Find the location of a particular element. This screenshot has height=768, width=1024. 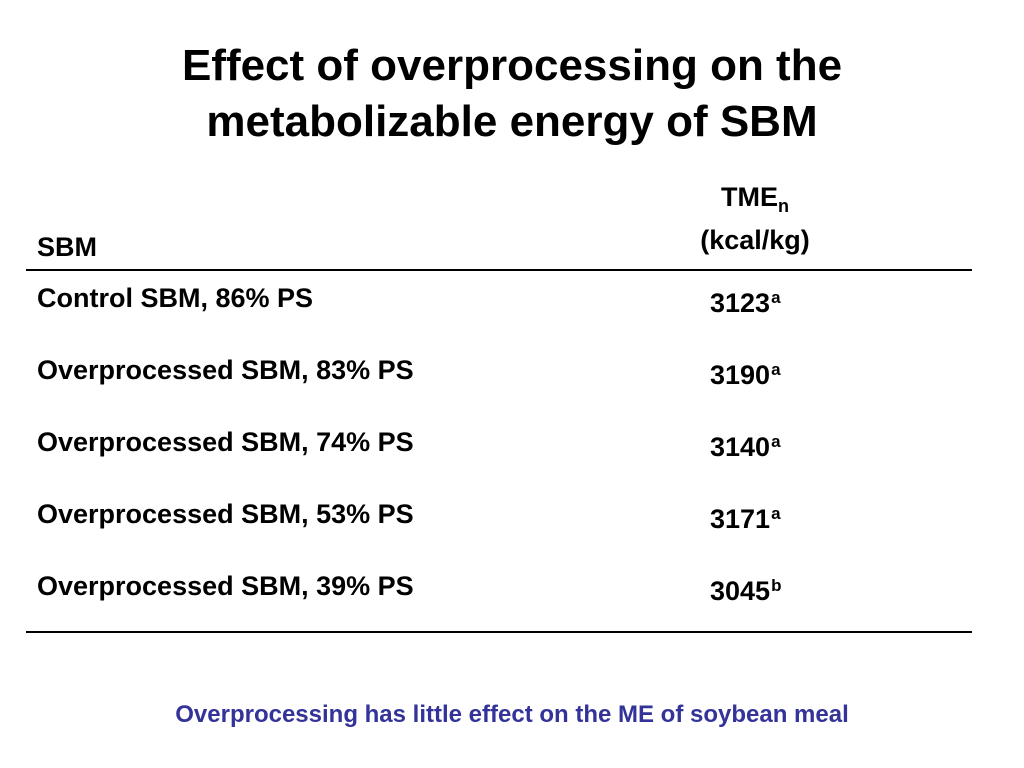

row-value: 3190a is located at coordinates (745, 372).